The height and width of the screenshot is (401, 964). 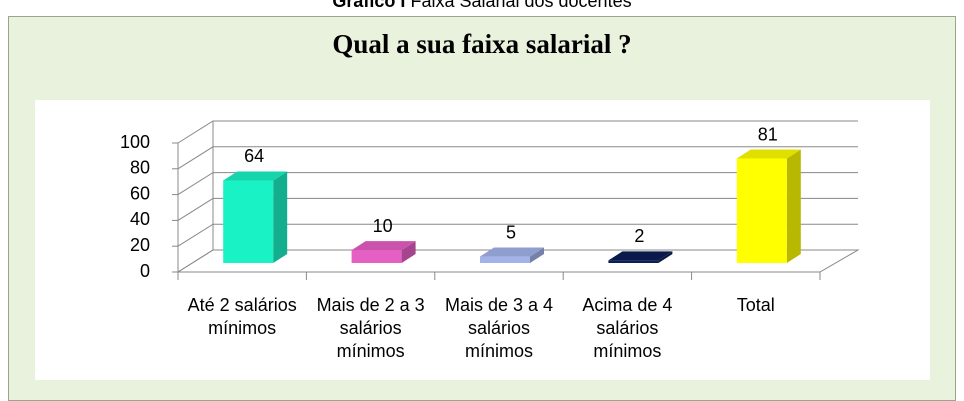 I want to click on caption-text: Faixa Salarial dos docentes, so click(x=521, y=5).